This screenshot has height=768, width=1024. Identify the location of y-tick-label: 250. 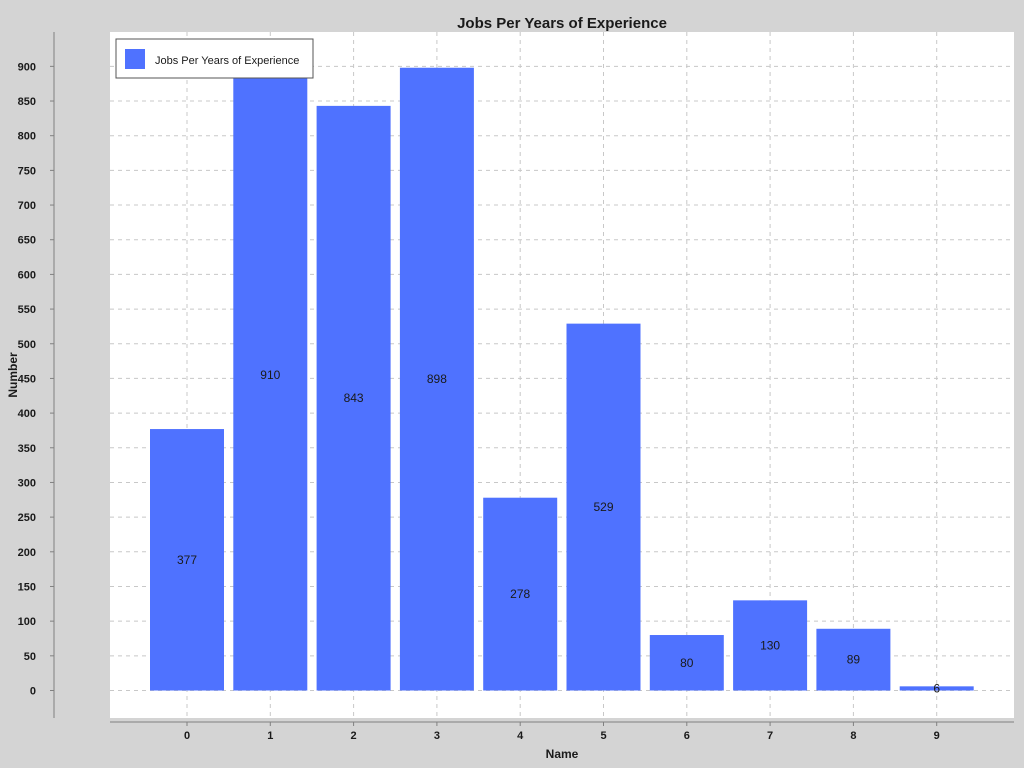
(27, 518).